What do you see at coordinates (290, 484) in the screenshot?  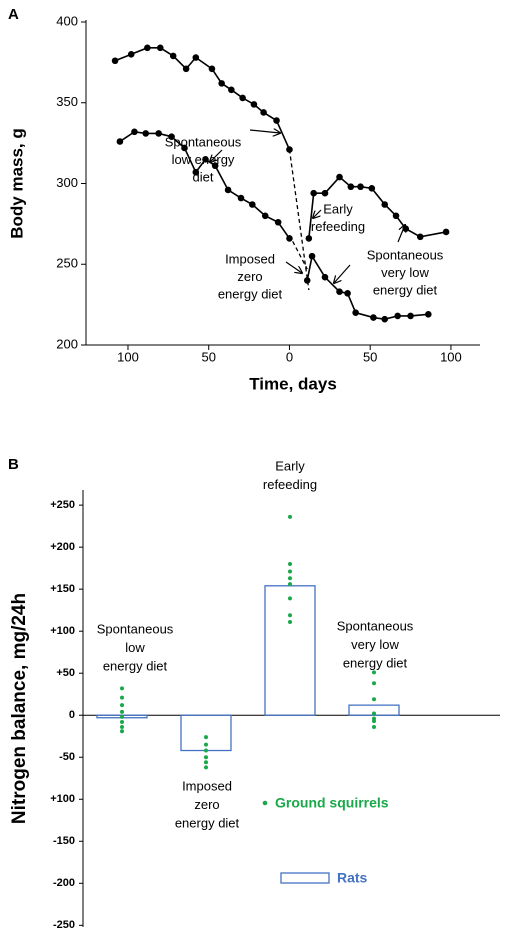 I see `category-label: refeeding` at bounding box center [290, 484].